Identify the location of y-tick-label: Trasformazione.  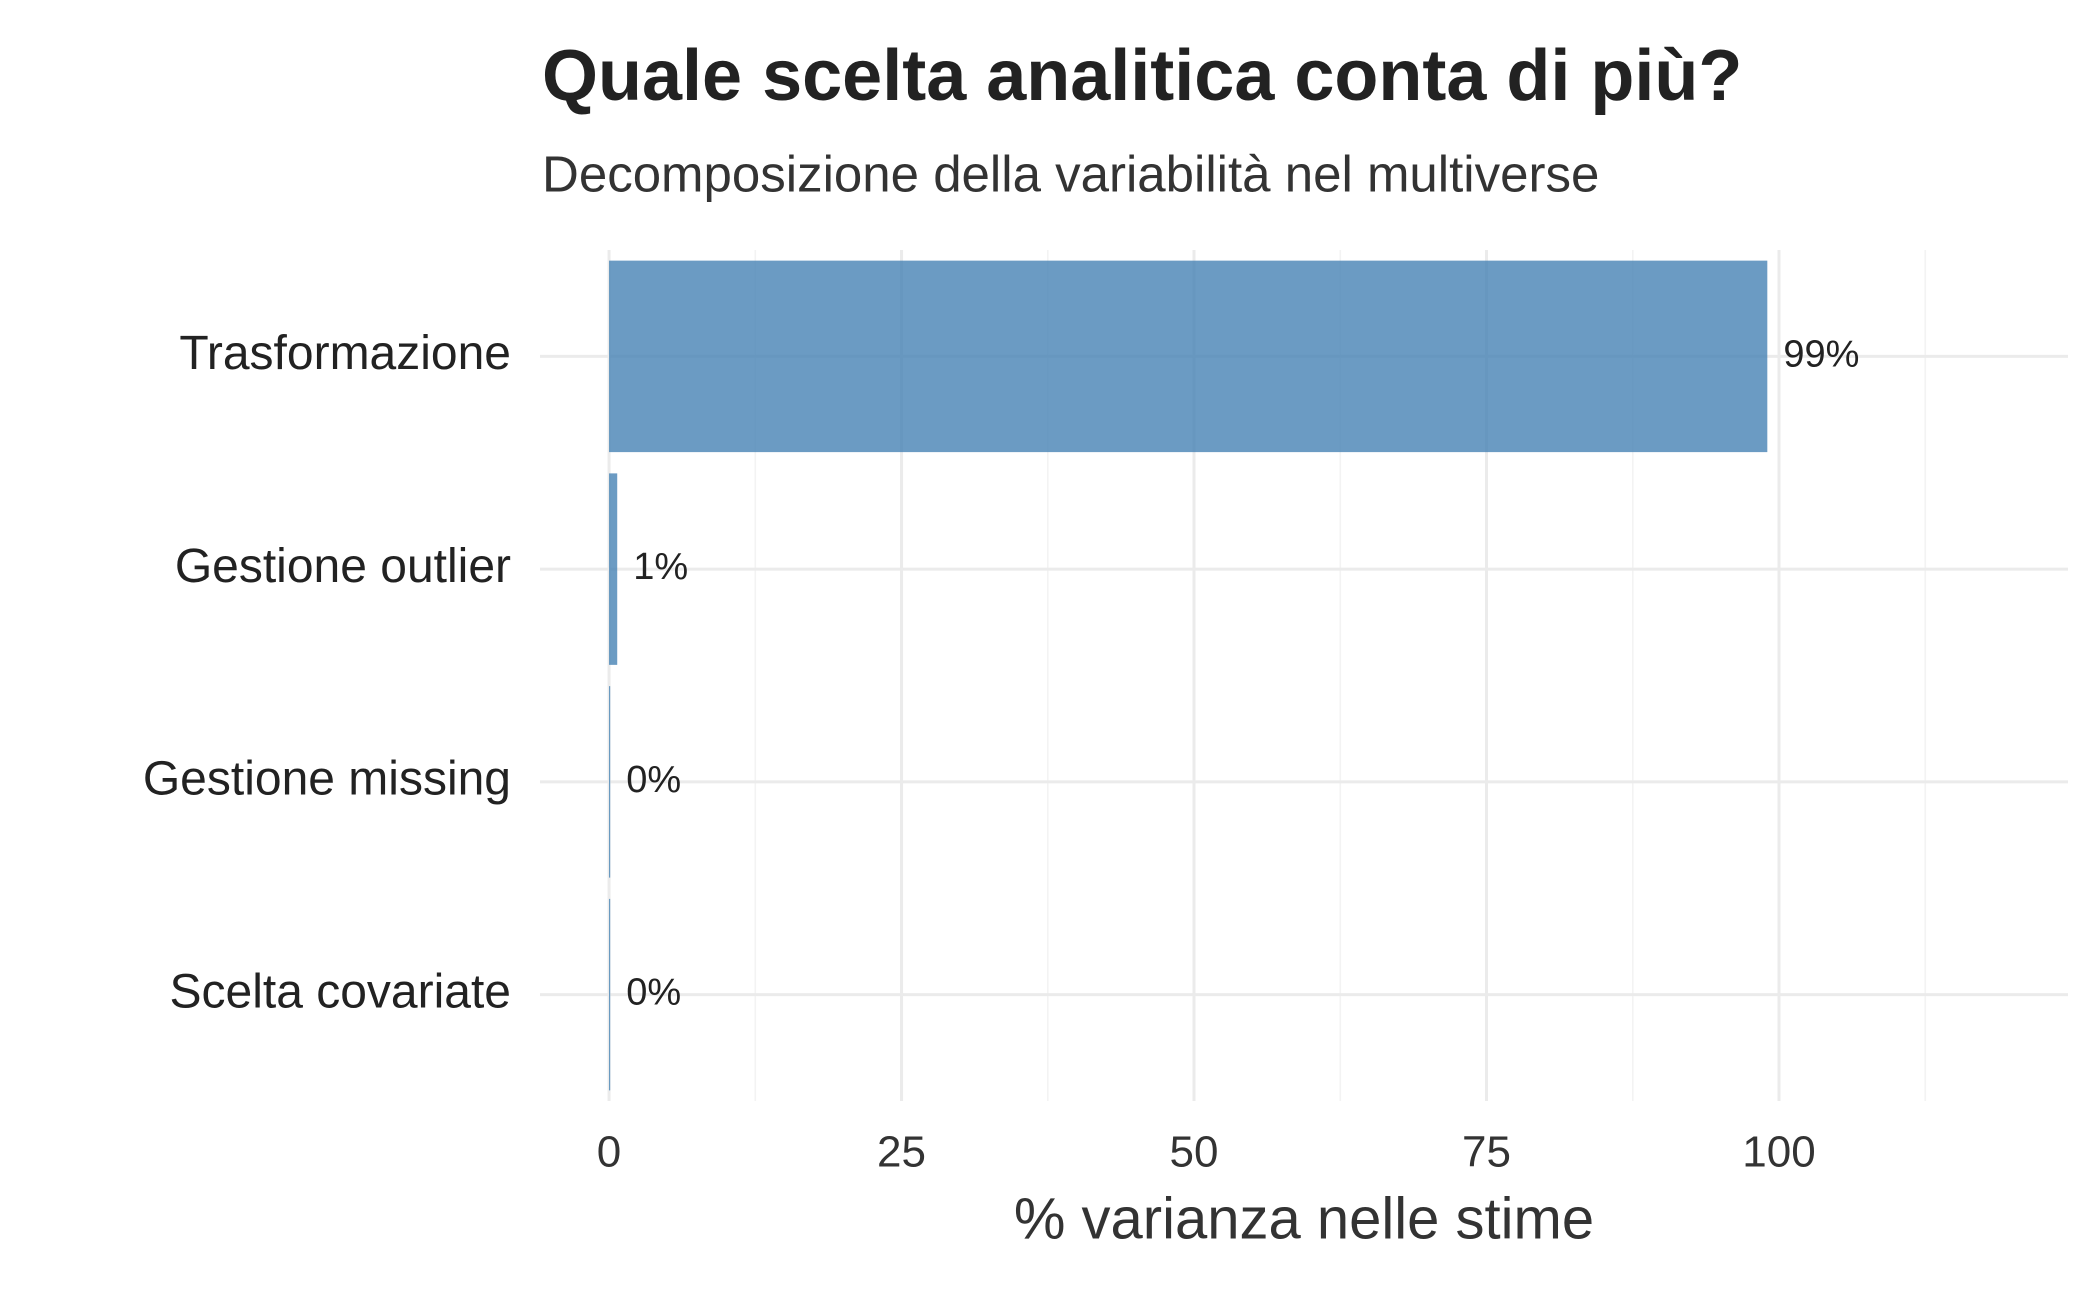
(345, 353).